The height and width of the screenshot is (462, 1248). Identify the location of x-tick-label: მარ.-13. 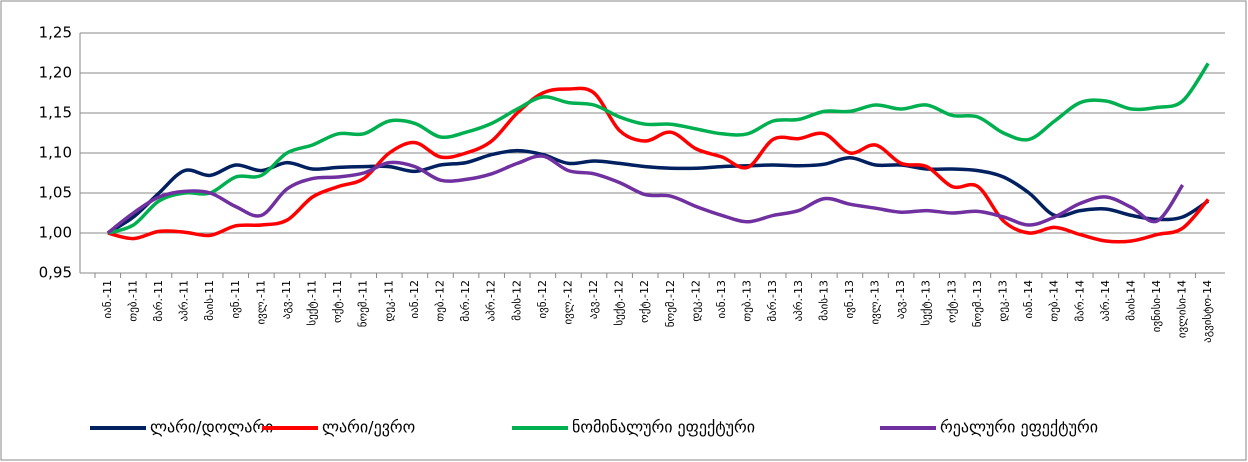
(772, 301).